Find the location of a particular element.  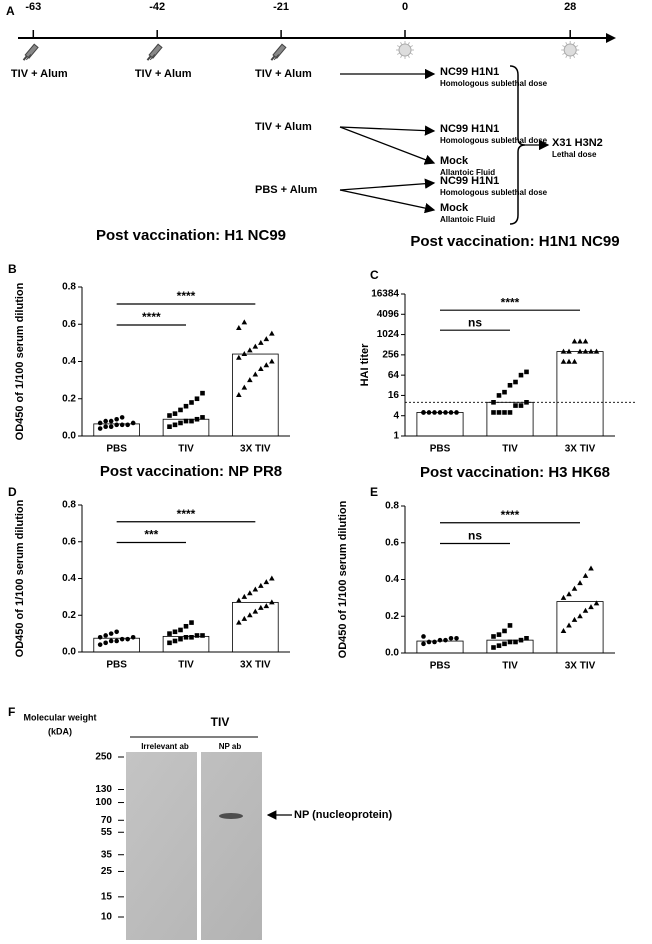

panel-label: C is located at coordinates (374, 275).